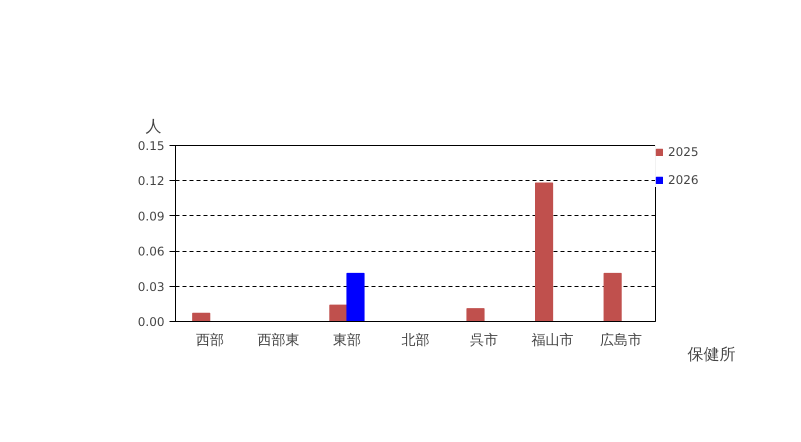  Describe the element at coordinates (278, 340) in the screenshot. I see `x-tick-label: 西部東` at that location.